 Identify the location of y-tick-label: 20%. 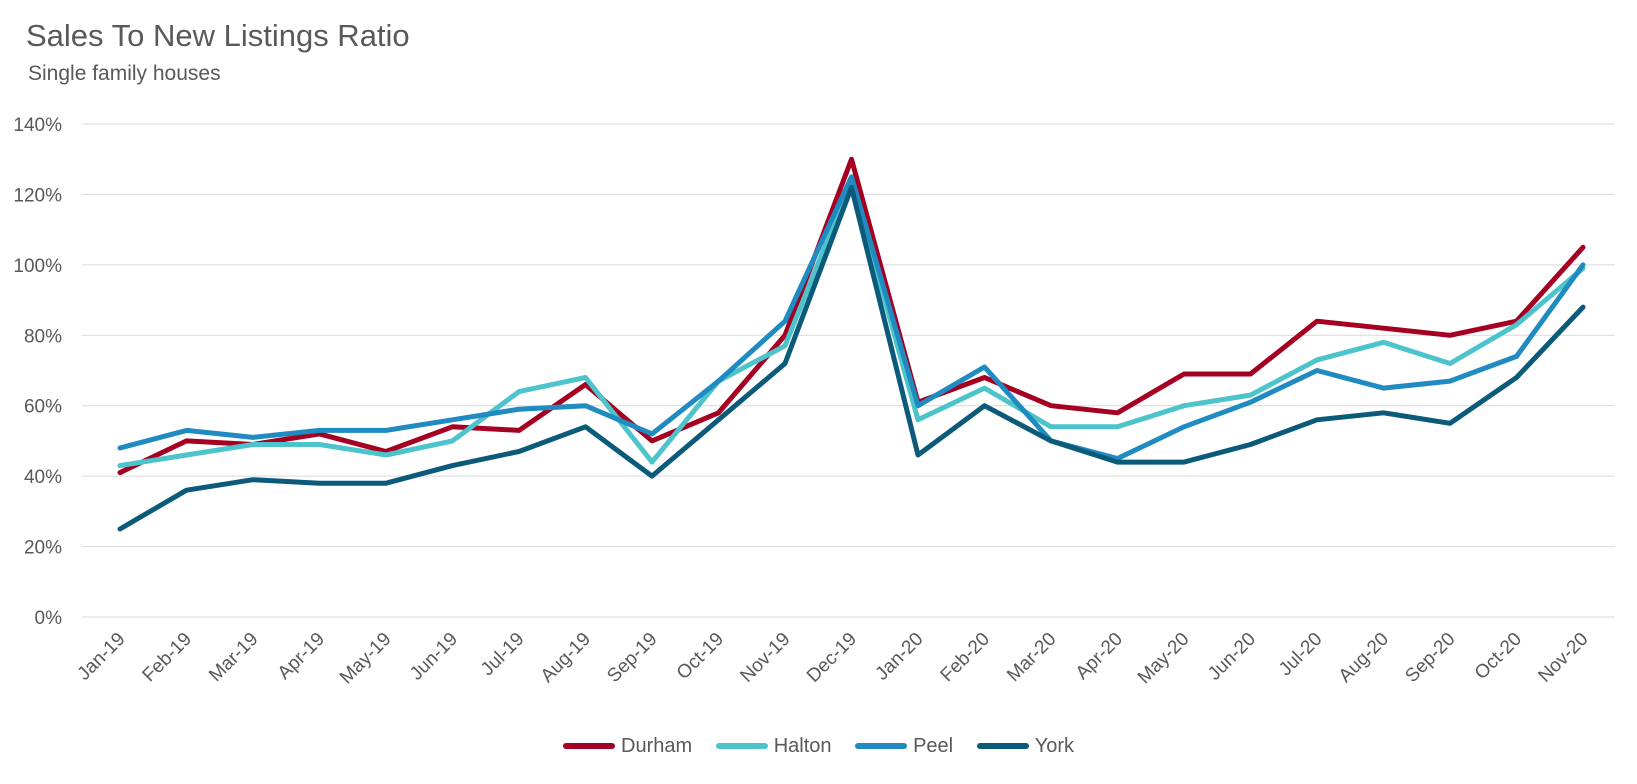
(43, 548).